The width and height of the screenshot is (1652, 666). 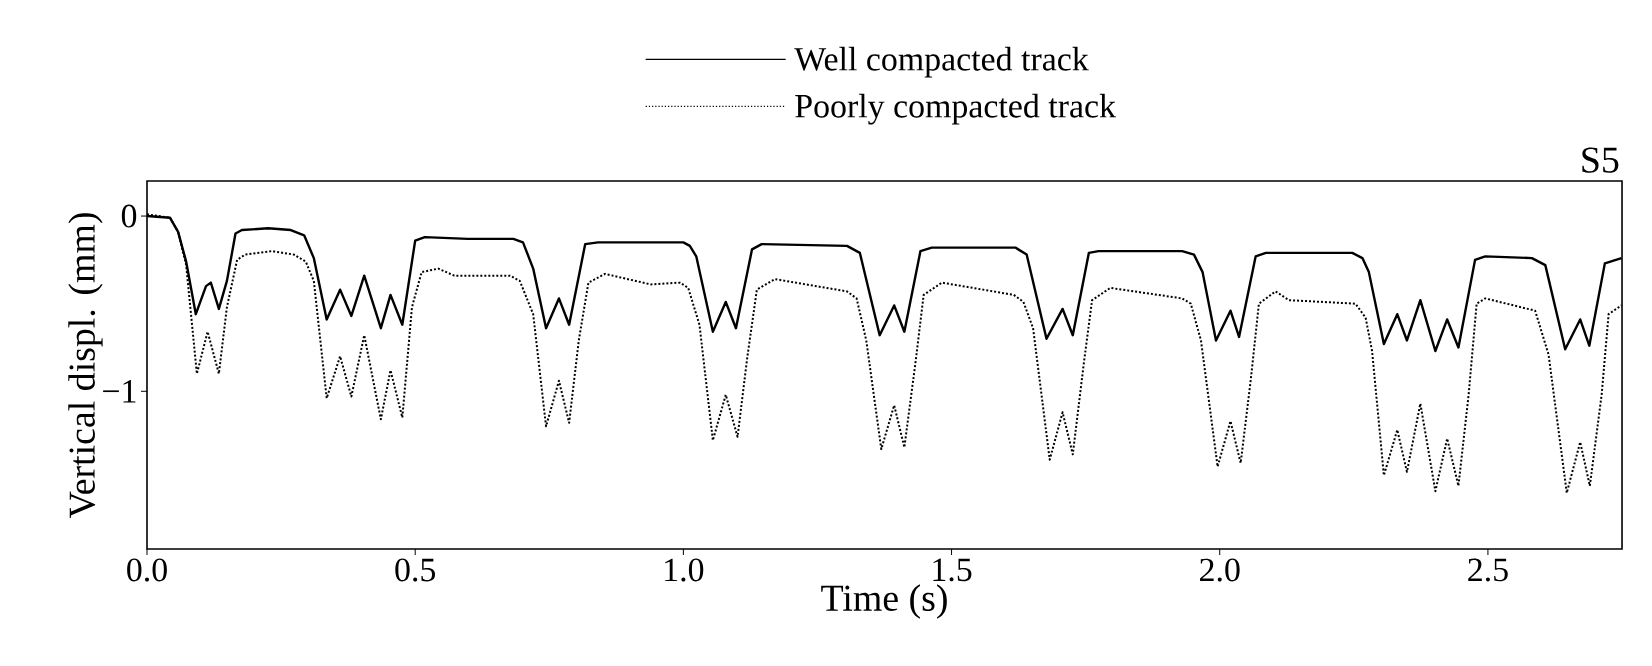 What do you see at coordinates (1220, 570) in the screenshot?
I see `x-tick-label: 2.0` at bounding box center [1220, 570].